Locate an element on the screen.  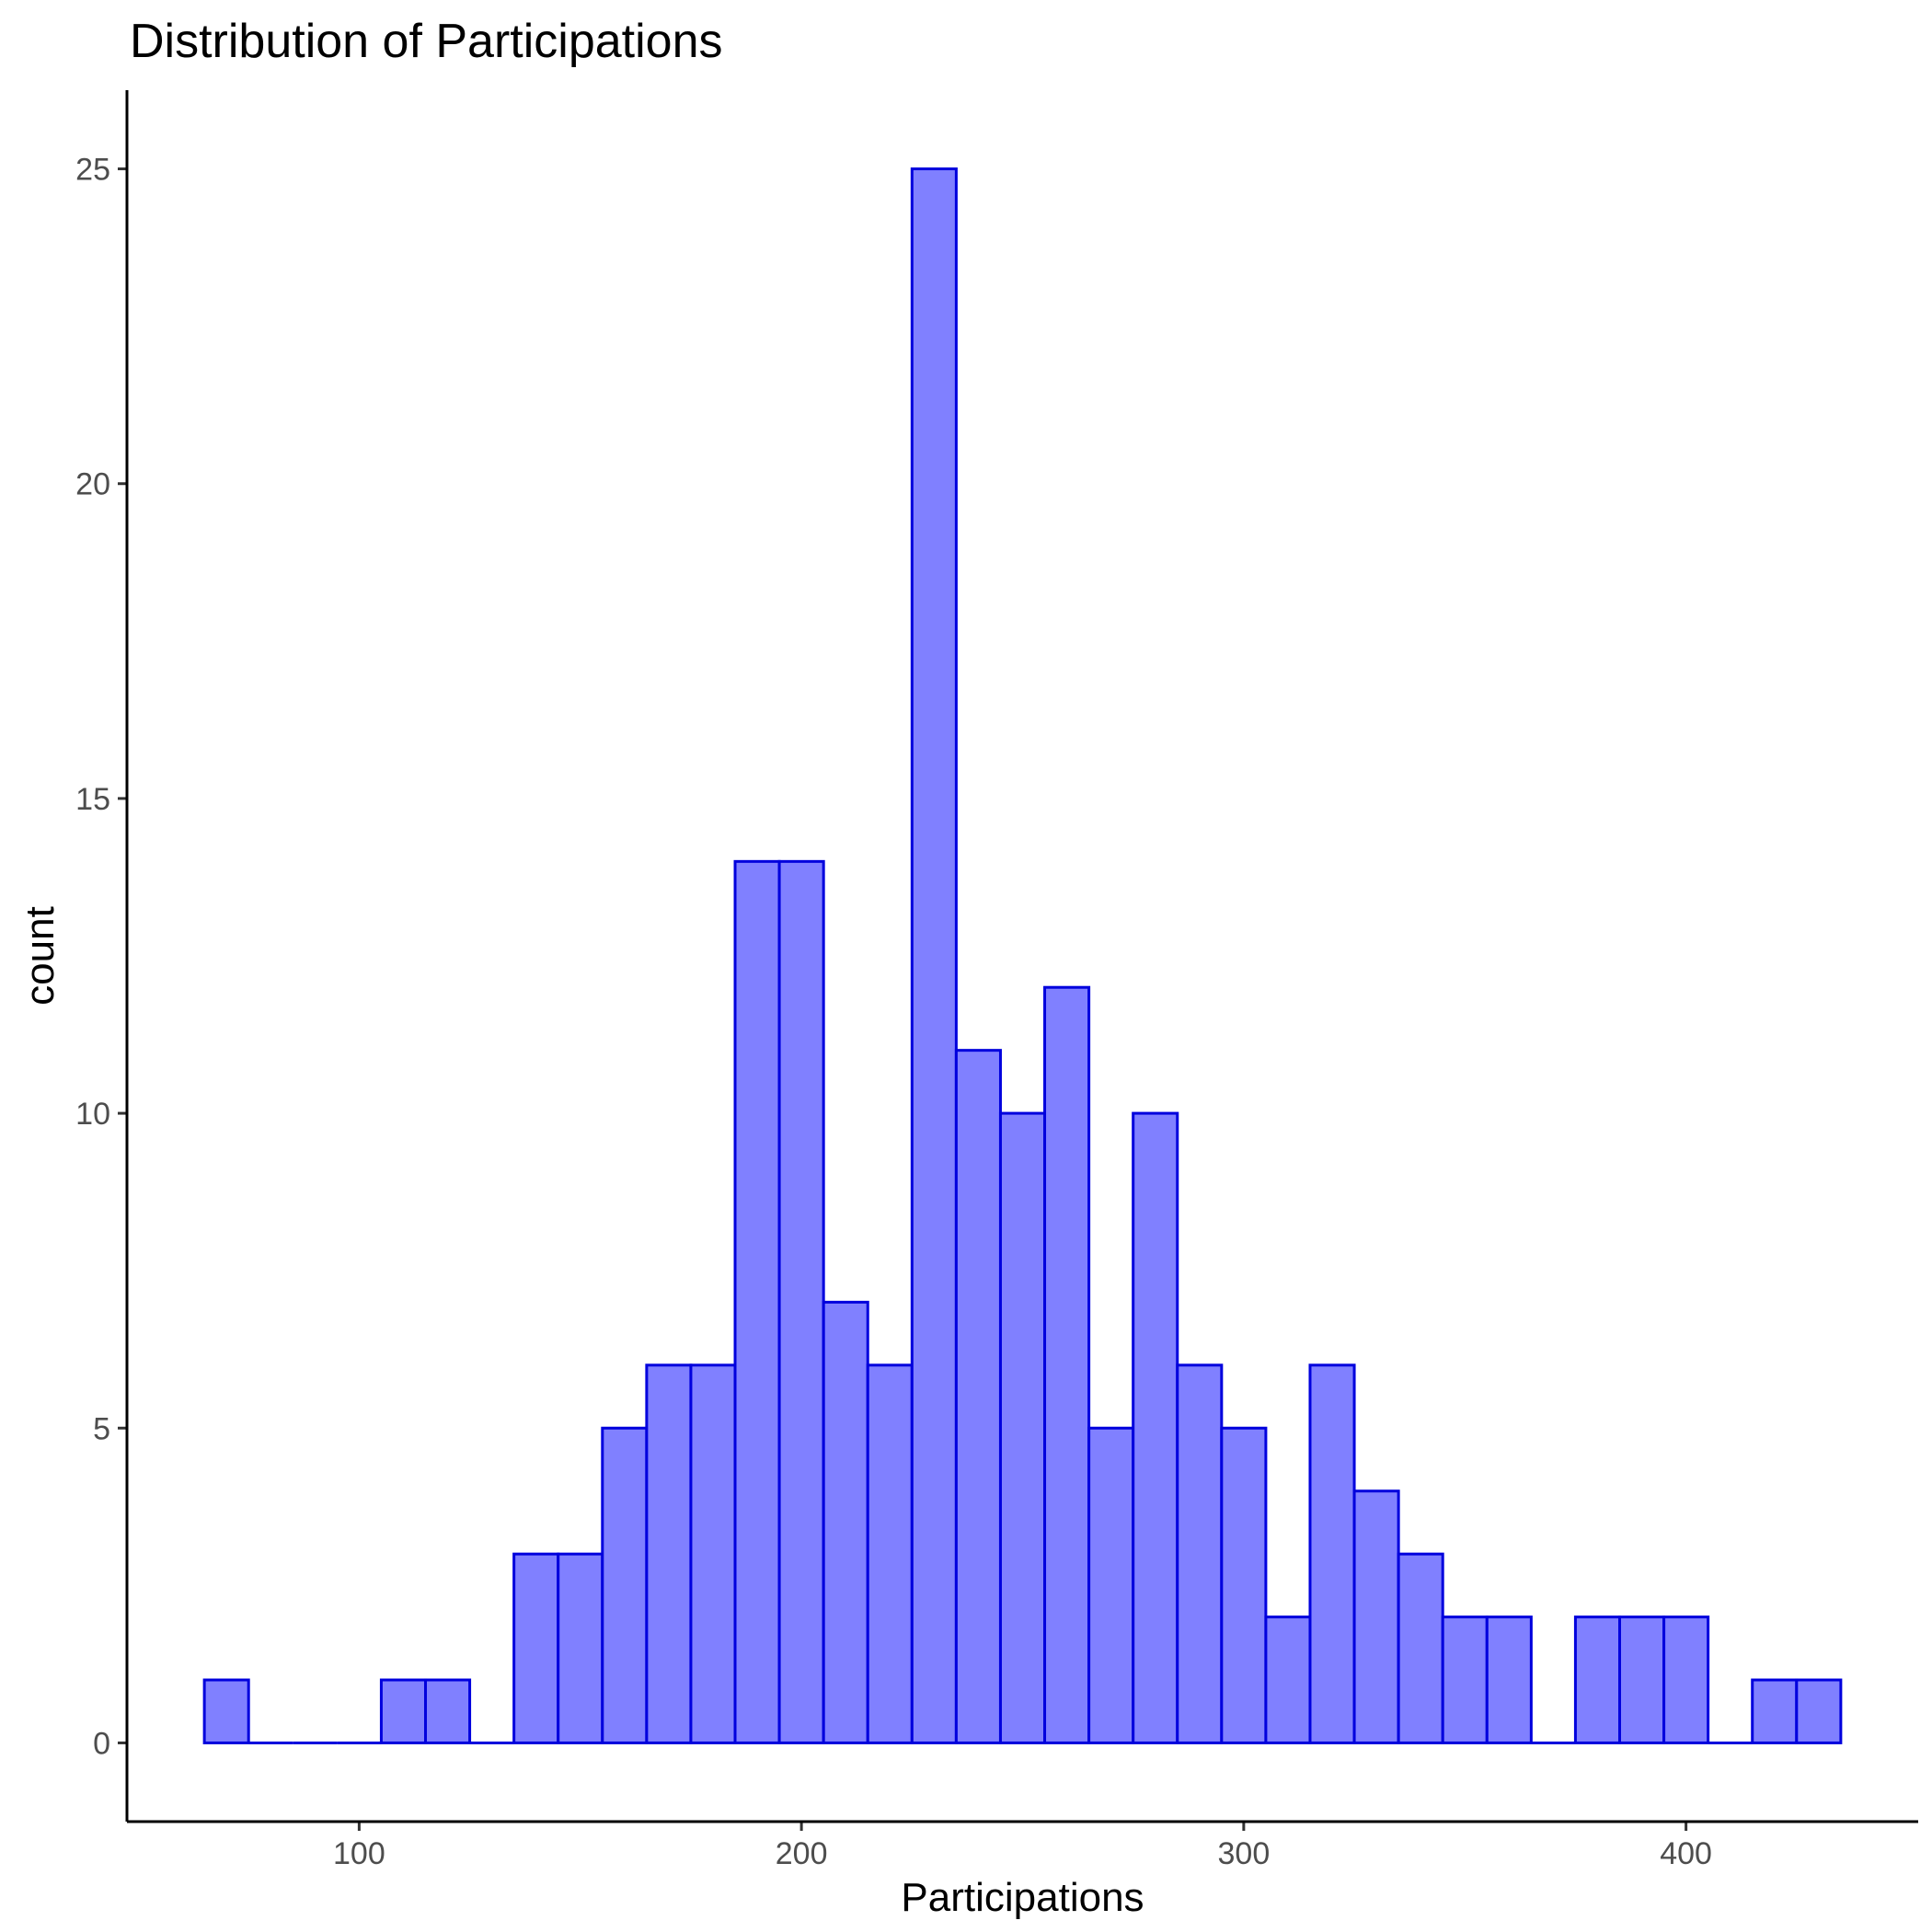
y-axis-title: count is located at coordinates (40, 956).